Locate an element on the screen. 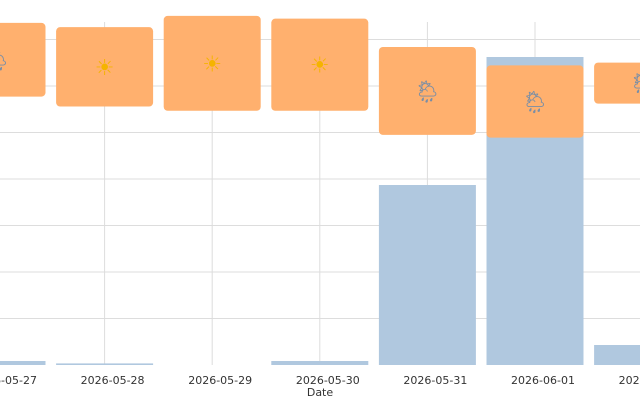 This screenshot has height=400, width=640. x-tick-label: 2026-06-01 is located at coordinates (543, 380).